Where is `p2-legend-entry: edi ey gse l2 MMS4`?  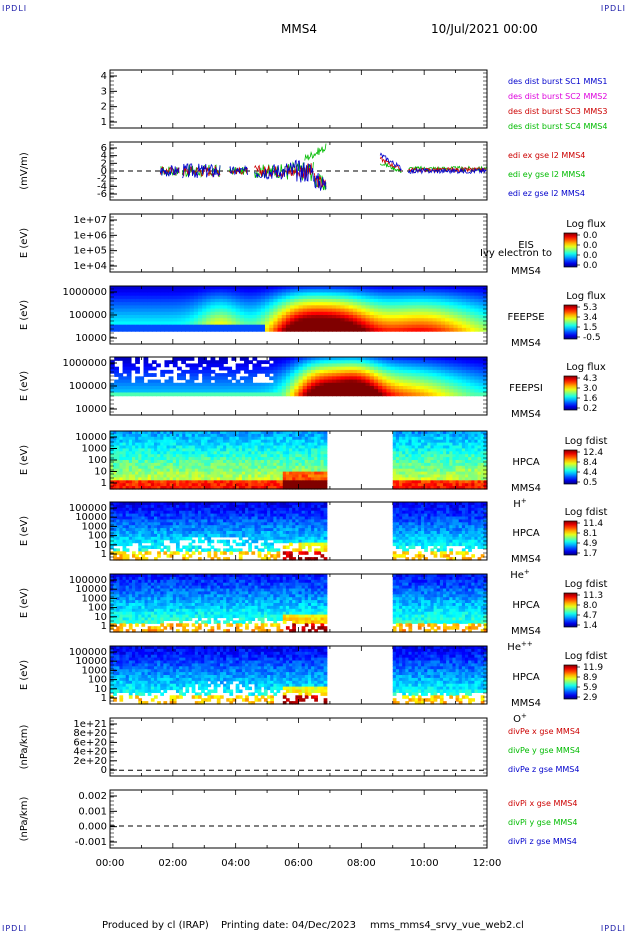 p2-legend-entry: edi ey gse l2 MMS4 is located at coordinates (547, 174).